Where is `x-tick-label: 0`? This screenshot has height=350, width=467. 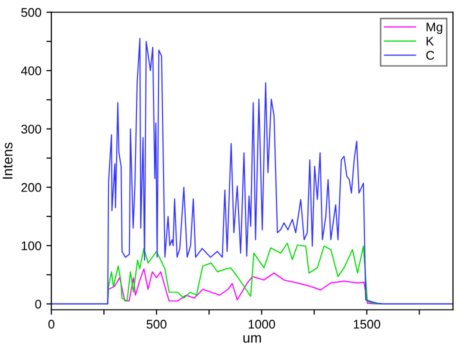 x-tick-label: 0 is located at coordinates (51, 324).